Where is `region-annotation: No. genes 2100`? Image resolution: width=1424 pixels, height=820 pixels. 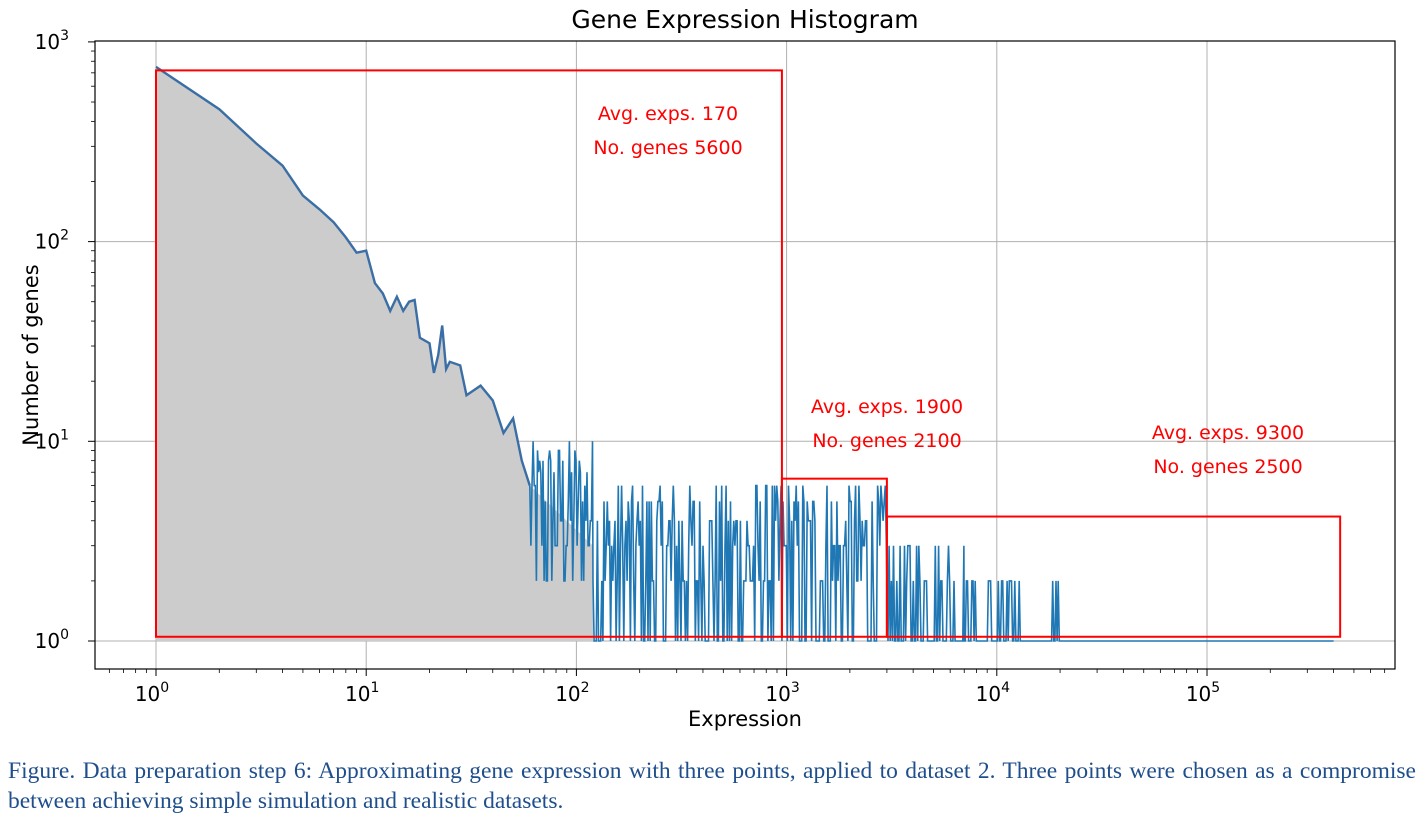
region-annotation: No. genes 2100 is located at coordinates (886, 441).